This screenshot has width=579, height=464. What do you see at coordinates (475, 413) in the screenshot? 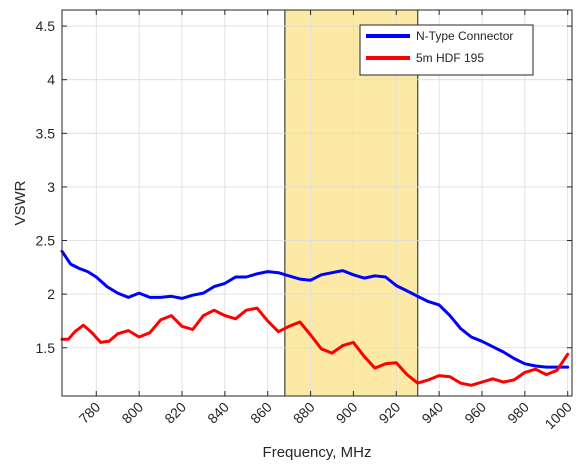
I see `x-tick-label: 960` at bounding box center [475, 413].